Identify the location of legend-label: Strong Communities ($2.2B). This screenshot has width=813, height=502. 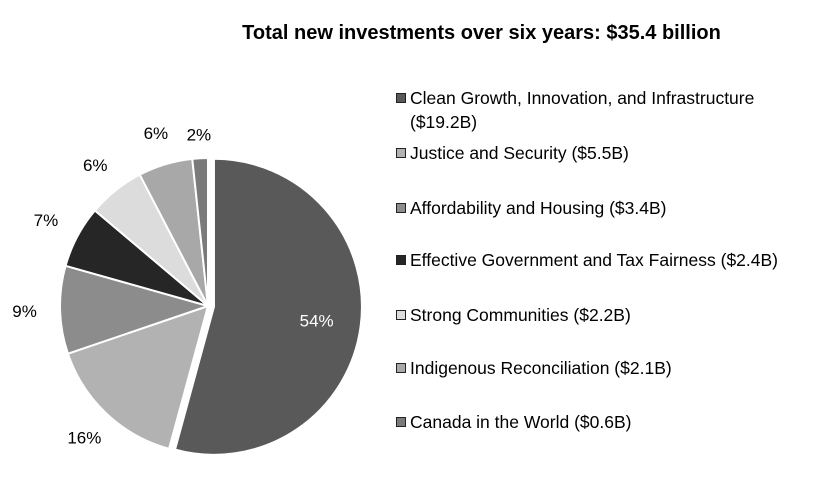
(520, 315).